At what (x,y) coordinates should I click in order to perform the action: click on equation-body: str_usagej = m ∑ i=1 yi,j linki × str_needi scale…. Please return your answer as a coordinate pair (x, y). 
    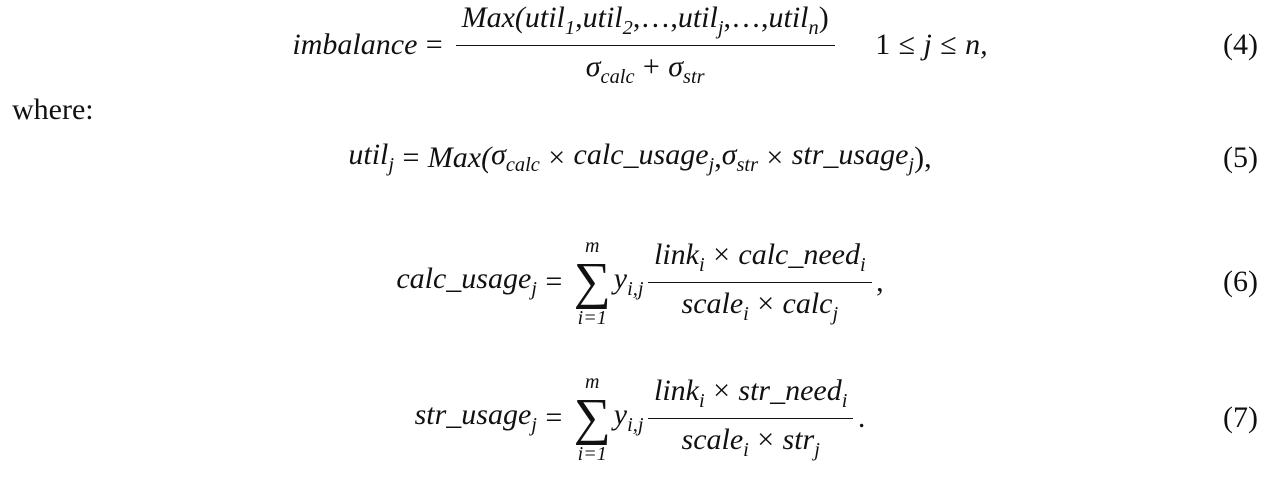
    Looking at the image, I should click on (640, 418).